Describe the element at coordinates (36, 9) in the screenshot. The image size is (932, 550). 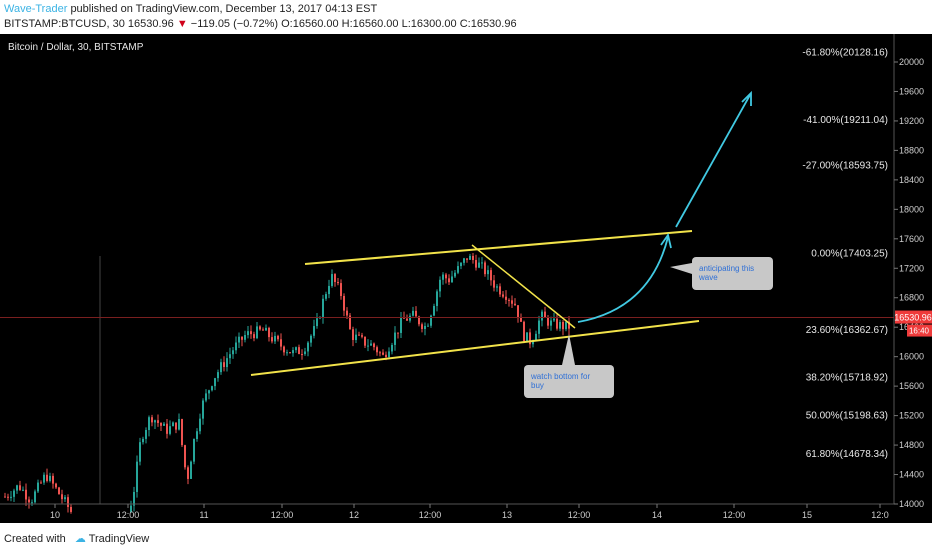
I see `author-link: Wave-Trader` at that location.